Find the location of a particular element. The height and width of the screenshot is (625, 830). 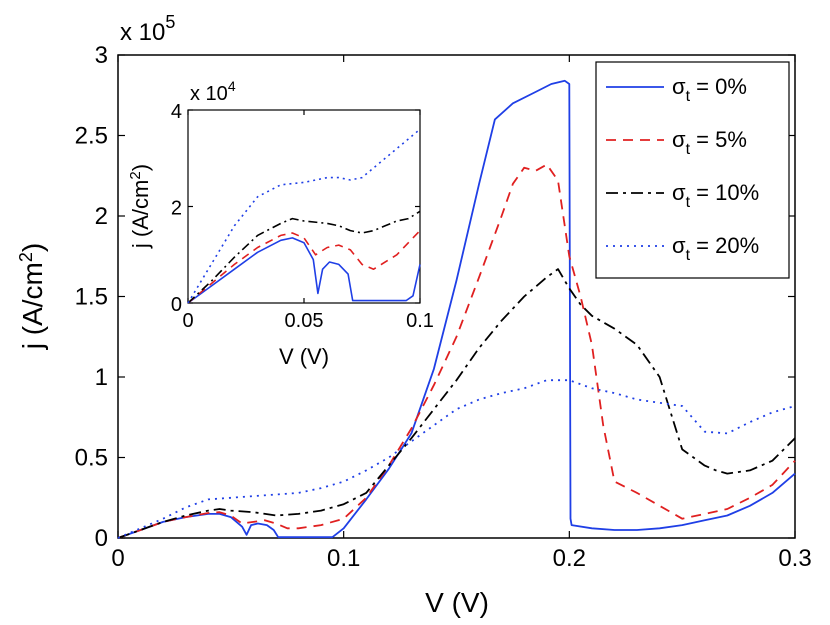

legend-label-rest: = 10% is located at coordinates (724, 192).